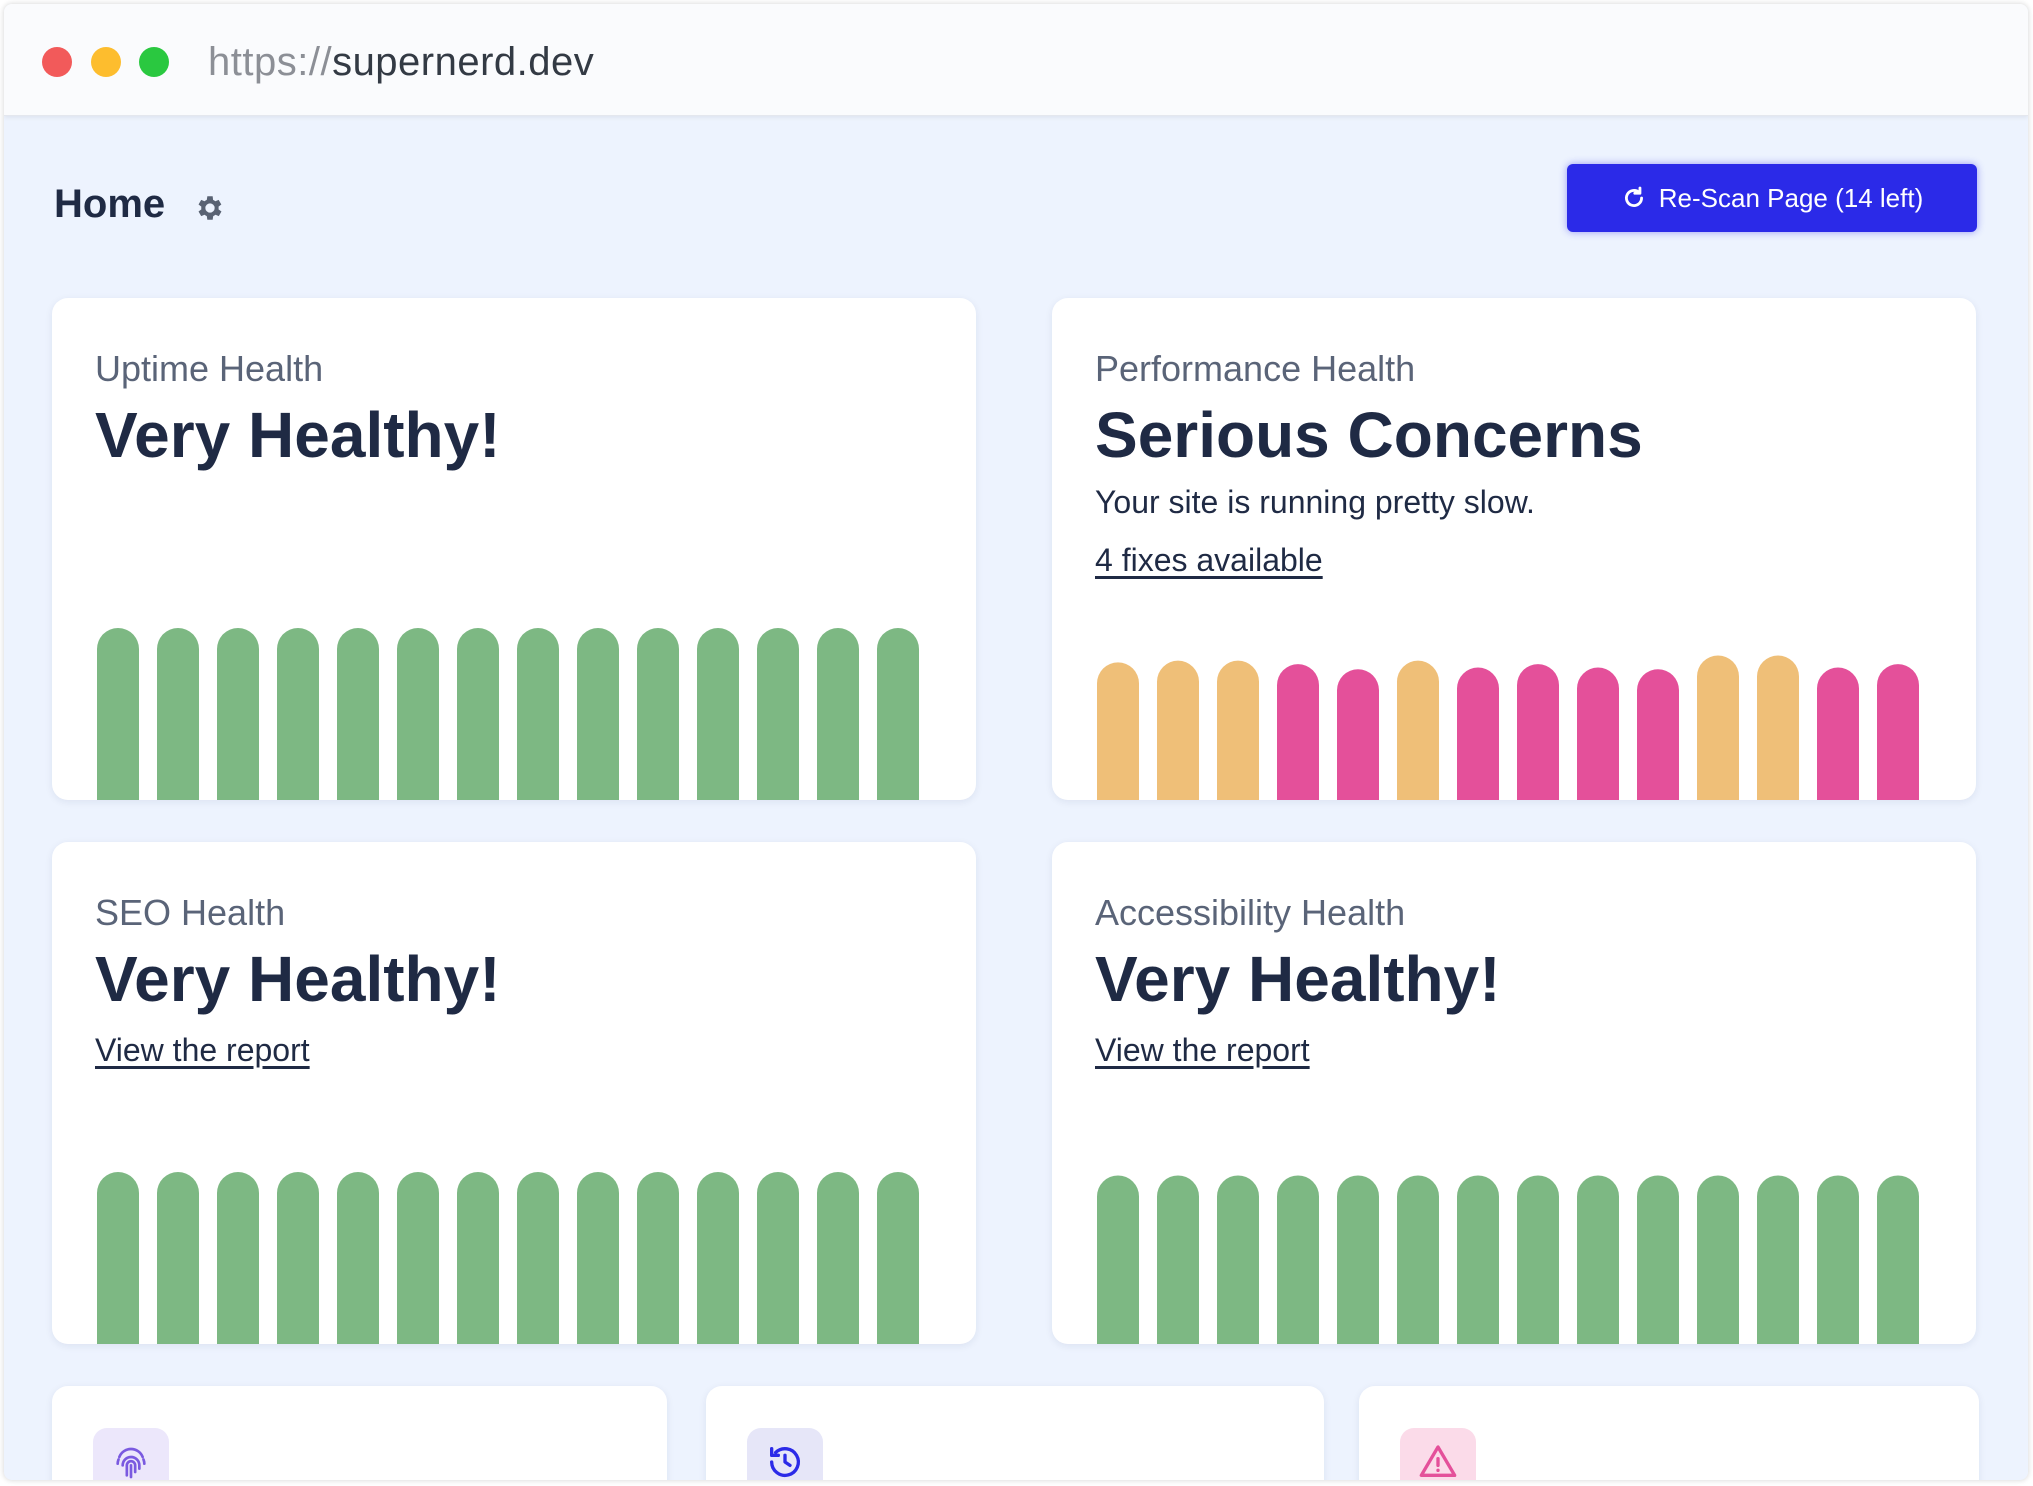 Image resolution: width=2033 pixels, height=1486 pixels. What do you see at coordinates (1369, 435) in the screenshot?
I see `card-headline: Serious Concerns` at bounding box center [1369, 435].